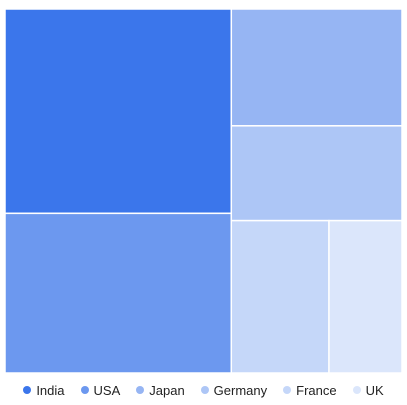 The image size is (407, 405). I want to click on legend: India USA Japan Germany France UK, so click(203, 390).